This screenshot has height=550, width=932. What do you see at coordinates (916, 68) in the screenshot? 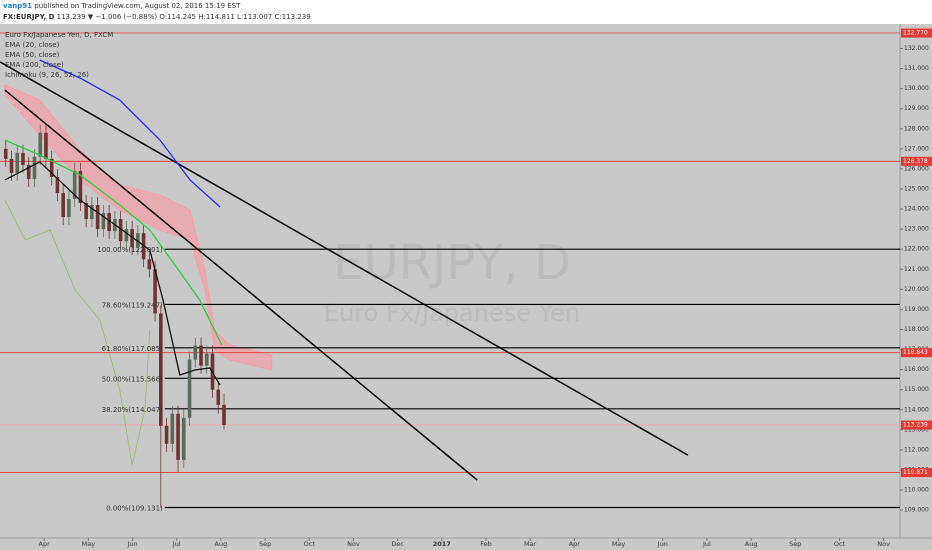
I see `y-tick-label: 131.000` at bounding box center [916, 68].